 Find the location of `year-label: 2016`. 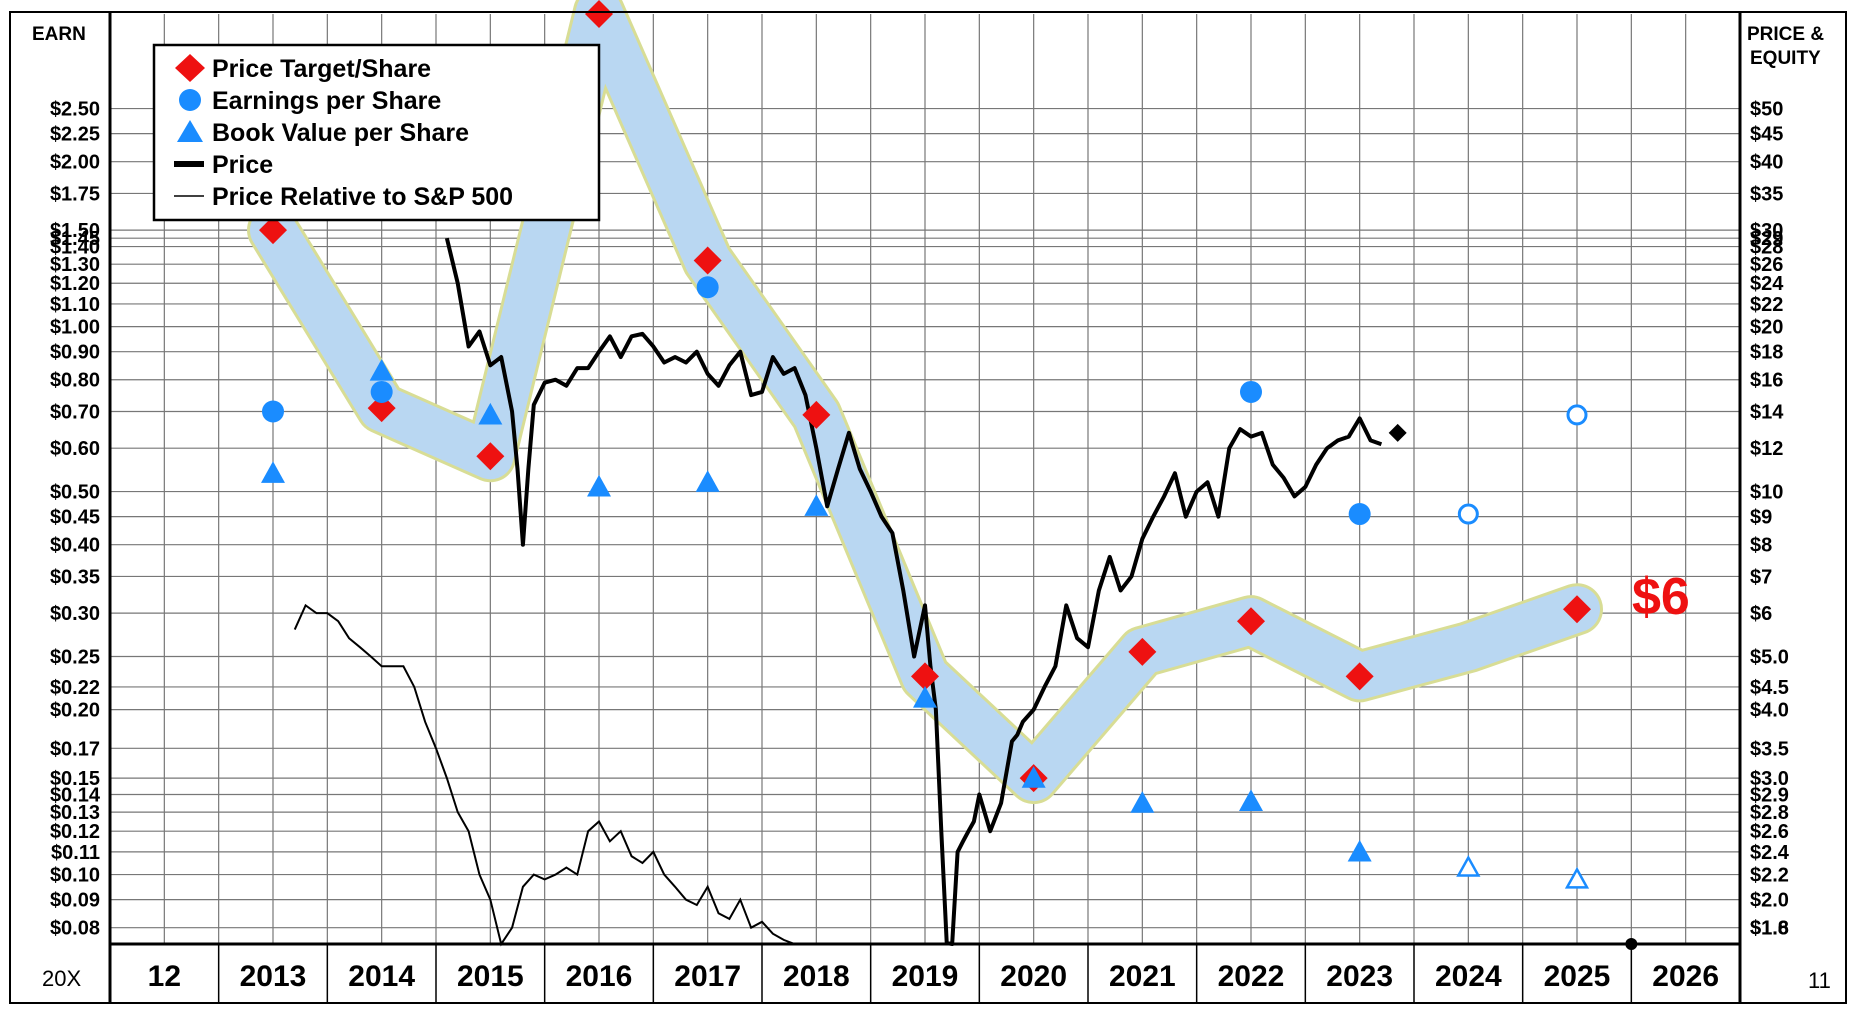

year-label: 2016 is located at coordinates (599, 976).